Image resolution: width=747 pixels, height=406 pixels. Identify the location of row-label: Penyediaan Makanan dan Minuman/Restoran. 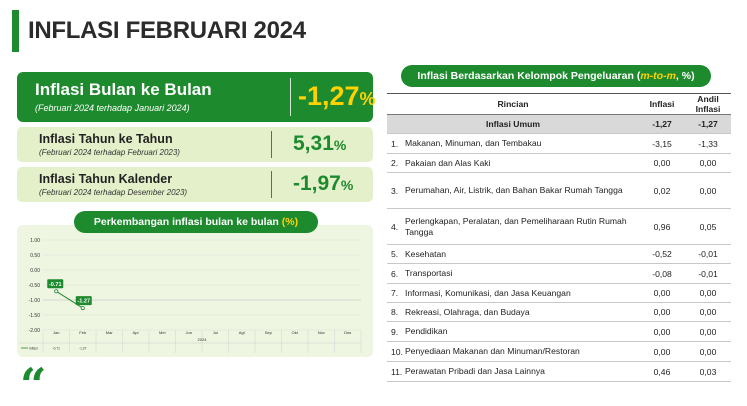
(520, 351).